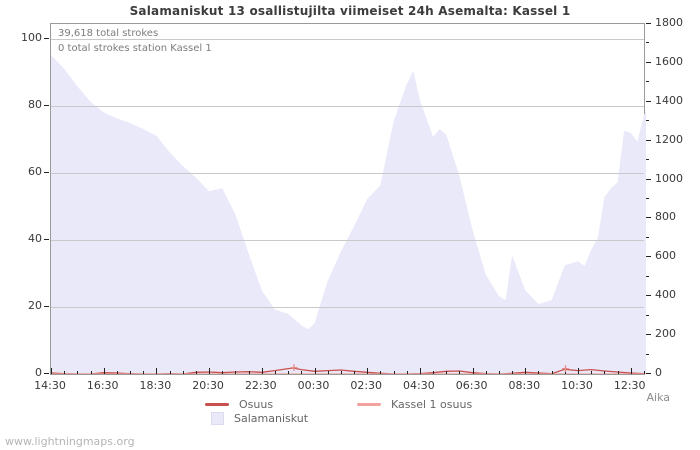  Describe the element at coordinates (51, 371) in the screenshot. I see `x-major-tick-14:30` at that location.